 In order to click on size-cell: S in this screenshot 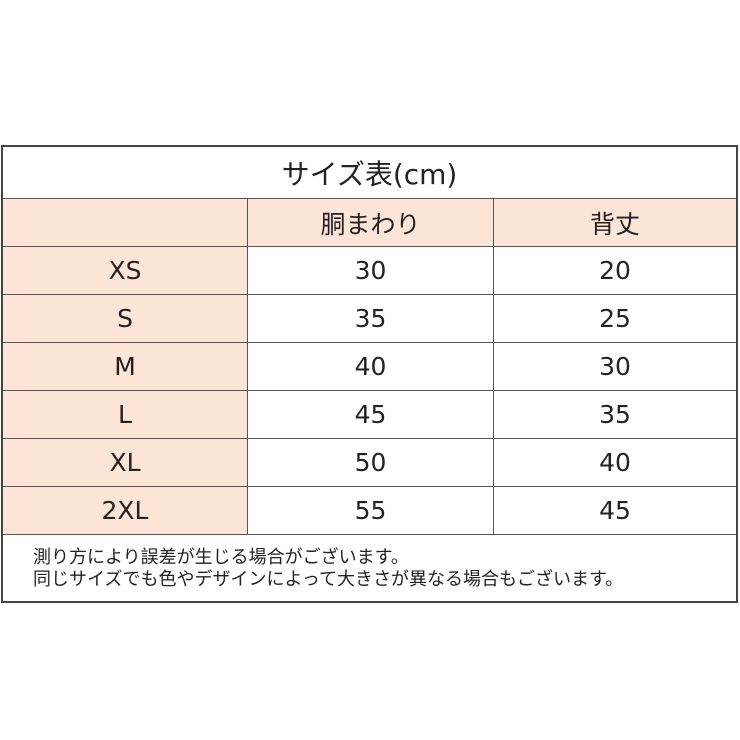, I will do `click(125, 318)`.